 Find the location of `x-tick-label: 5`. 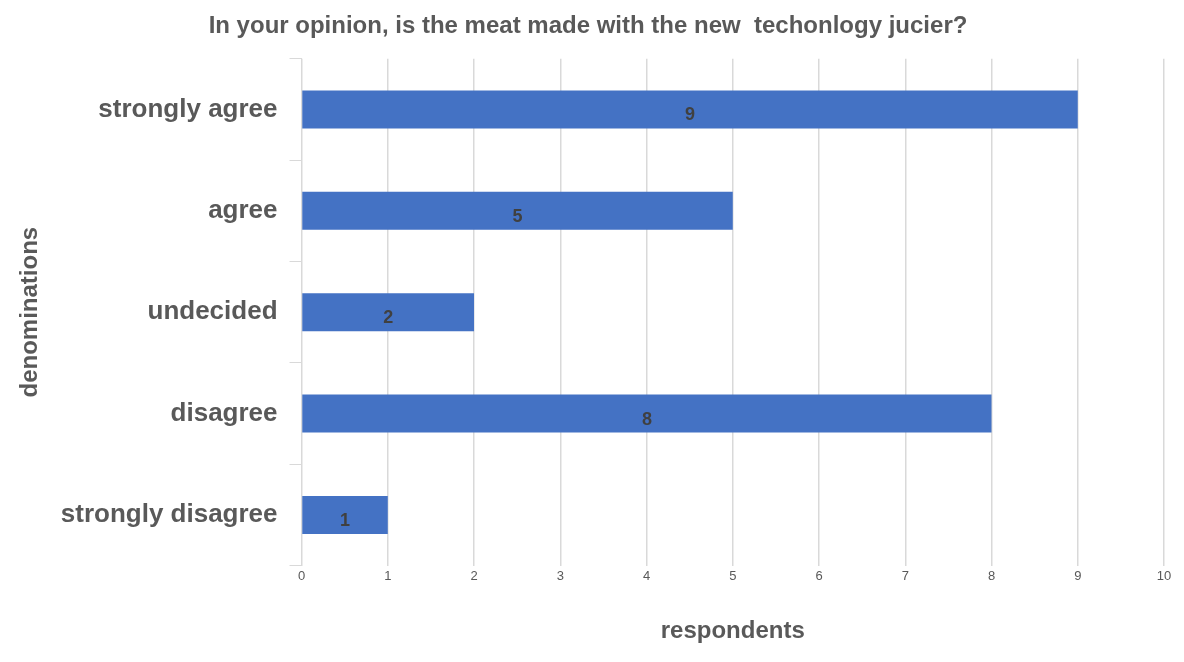

x-tick-label: 5 is located at coordinates (733, 575).